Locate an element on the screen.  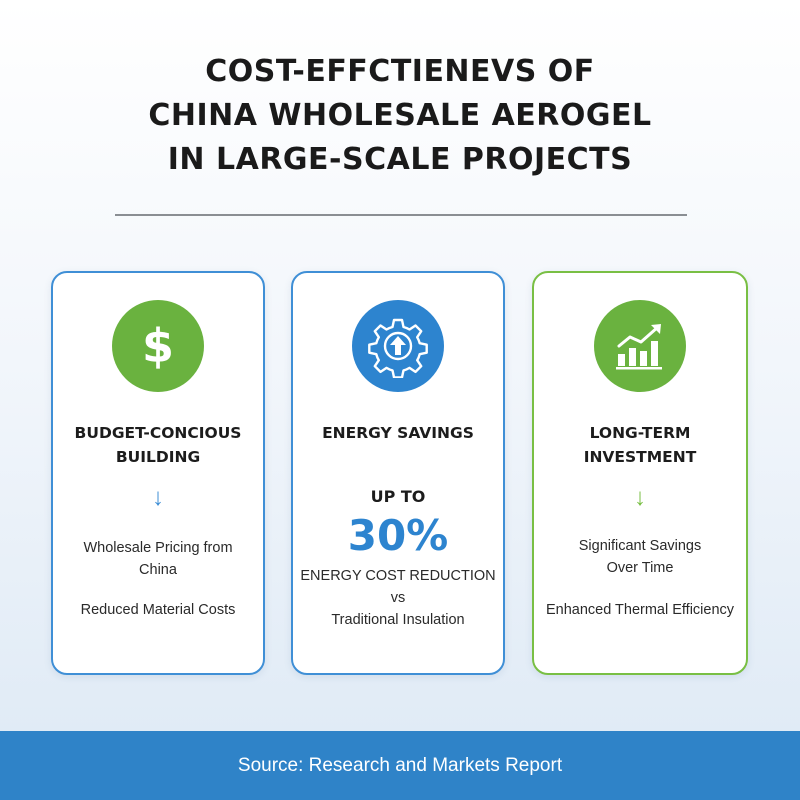
dollar-icon: $ is located at coordinates (158, 346).